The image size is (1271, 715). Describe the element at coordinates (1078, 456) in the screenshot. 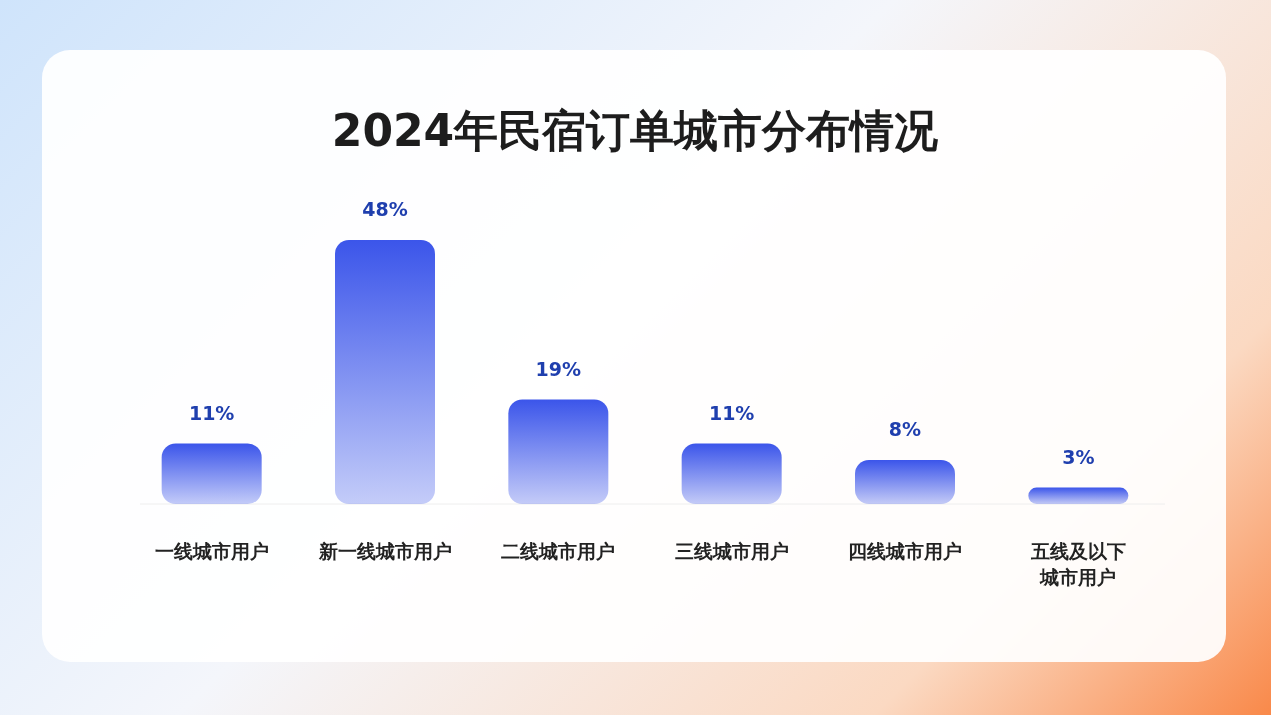

I see `data-label: 3%` at that location.